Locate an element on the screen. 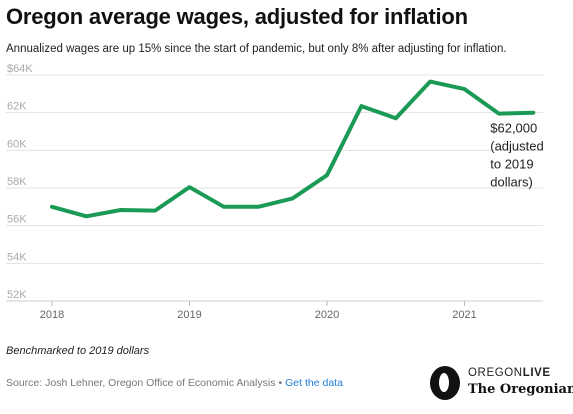 The width and height of the screenshot is (573, 414). oregonian-o-icon is located at coordinates (445, 383).